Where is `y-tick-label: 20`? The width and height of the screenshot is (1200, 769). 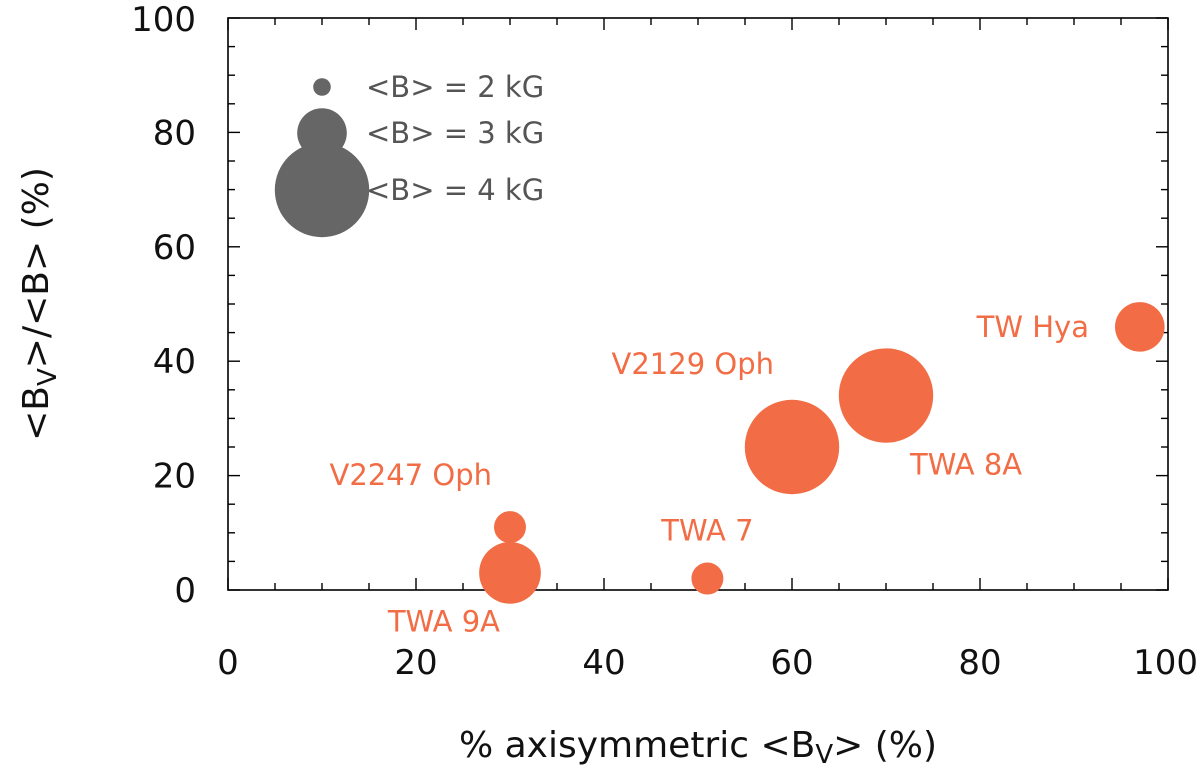
y-tick-label: 20 is located at coordinates (174, 477).